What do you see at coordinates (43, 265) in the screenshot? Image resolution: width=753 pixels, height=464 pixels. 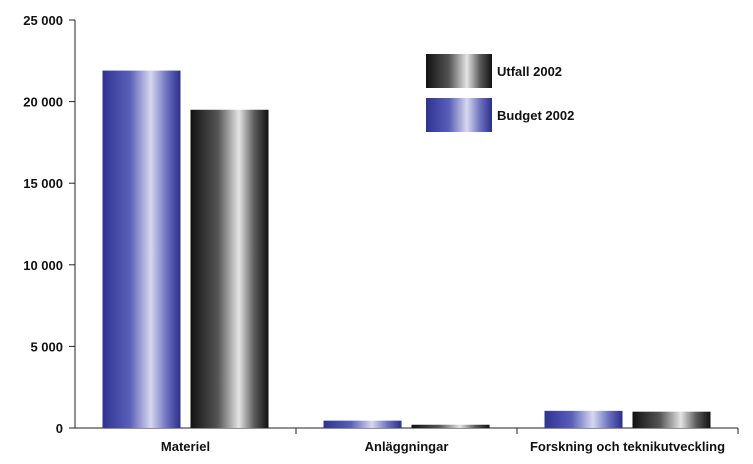 I see `y-tick-label: 10 000` at bounding box center [43, 265].